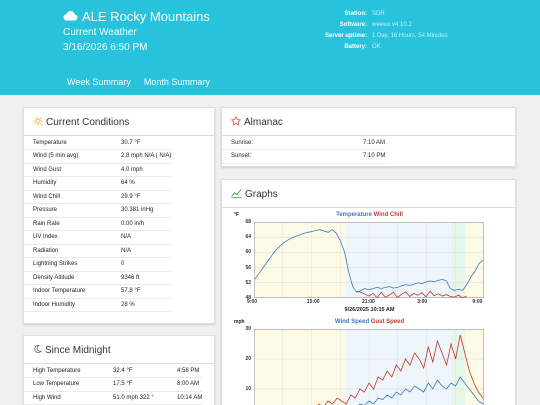 The width and height of the screenshot is (540, 405). I want to click on star-icon, so click(236, 122).